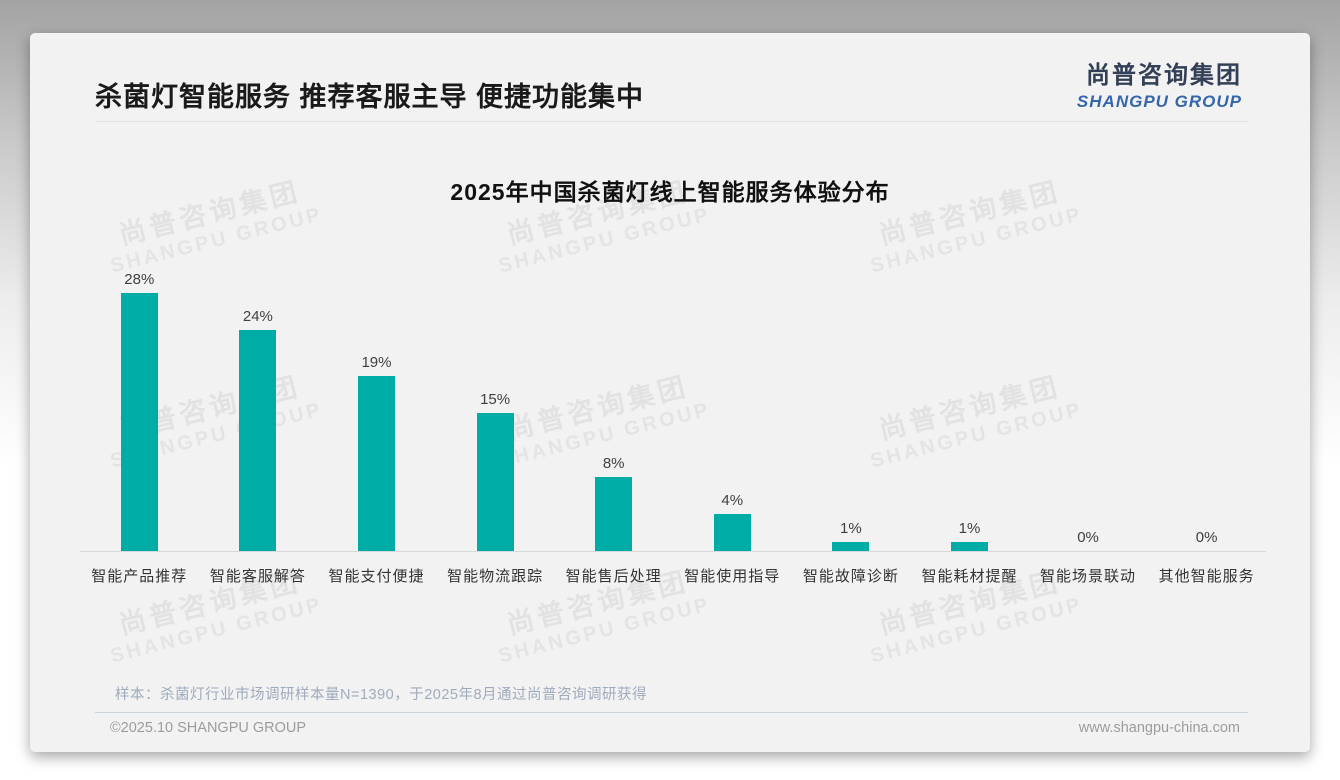 This screenshot has width=1340, height=780. What do you see at coordinates (376, 576) in the screenshot?
I see `category-label: 智能支付便捷` at bounding box center [376, 576].